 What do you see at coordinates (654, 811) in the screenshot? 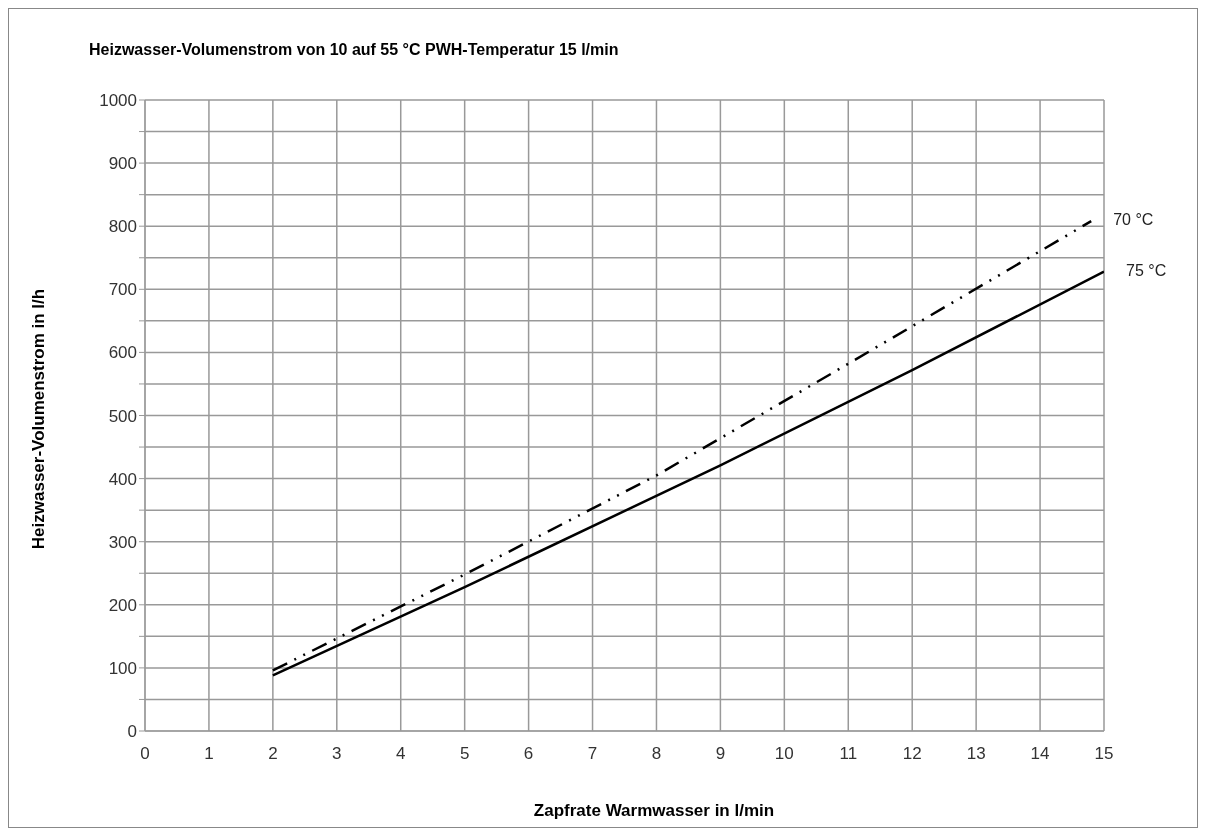
I see `x-axis-title: Zapfrate Warmwasser in l/min` at bounding box center [654, 811].